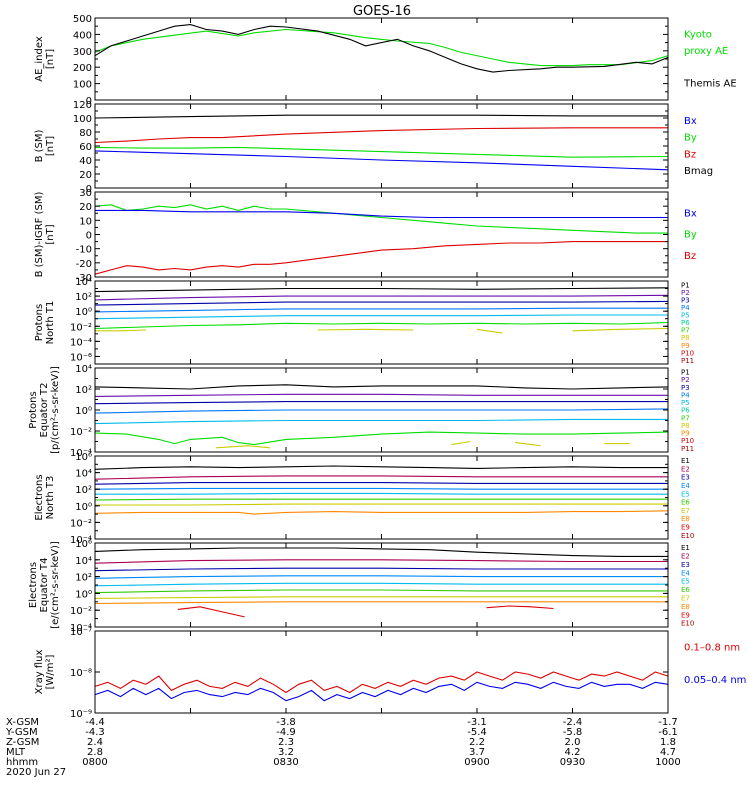 This screenshot has width=750, height=800. Describe the element at coordinates (685, 380) in the screenshot. I see `legend-label: P2` at that location.